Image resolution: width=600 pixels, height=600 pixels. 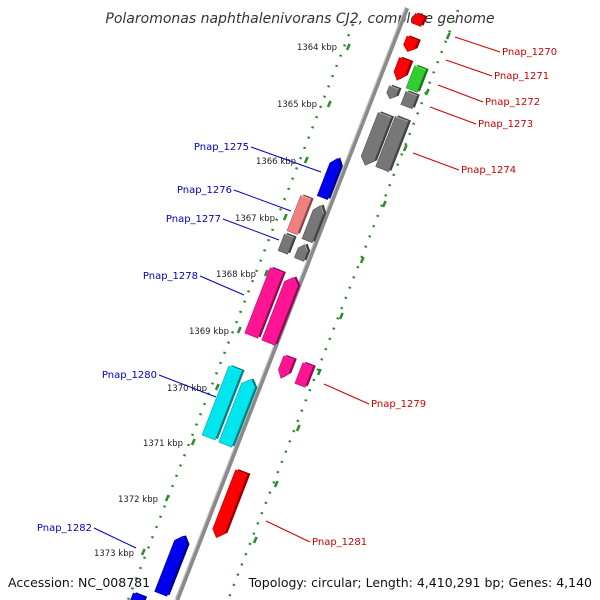 I want to click on gene-label-pnap-1274: Pnap_1274, so click(x=488, y=170).